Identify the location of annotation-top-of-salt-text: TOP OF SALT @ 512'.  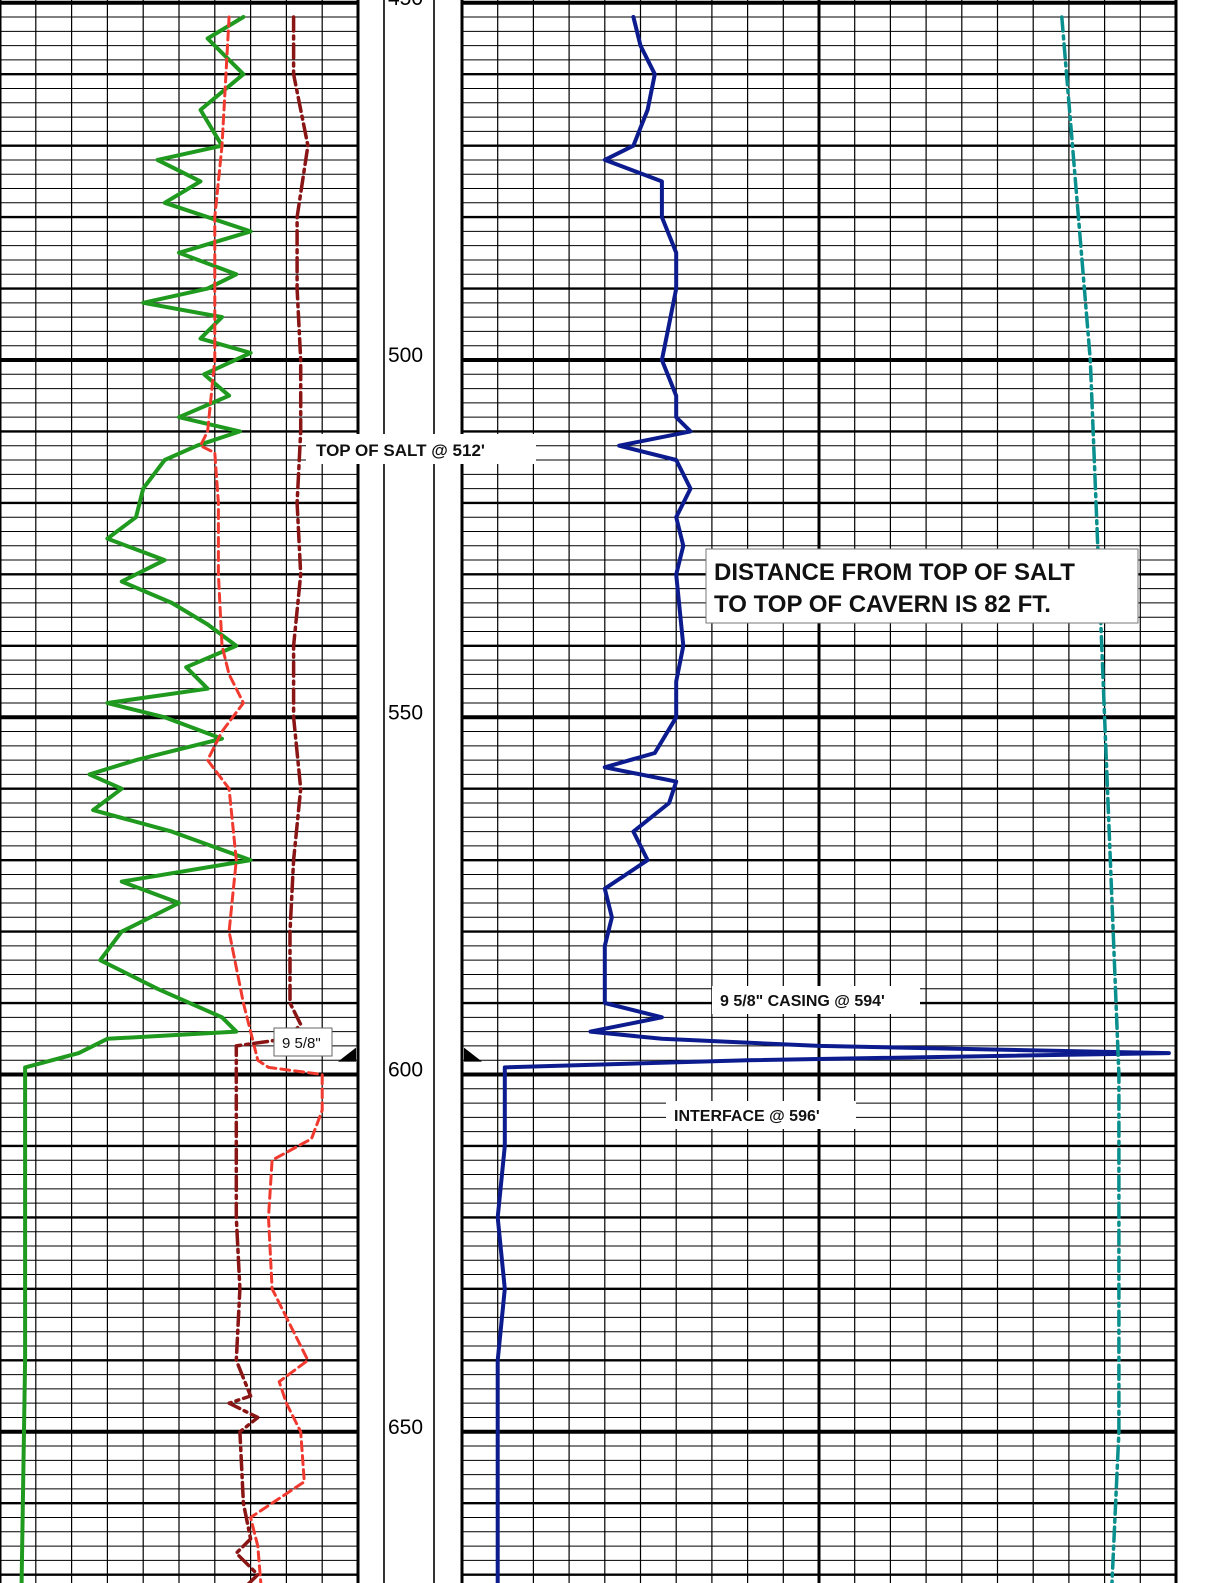
(400, 450).